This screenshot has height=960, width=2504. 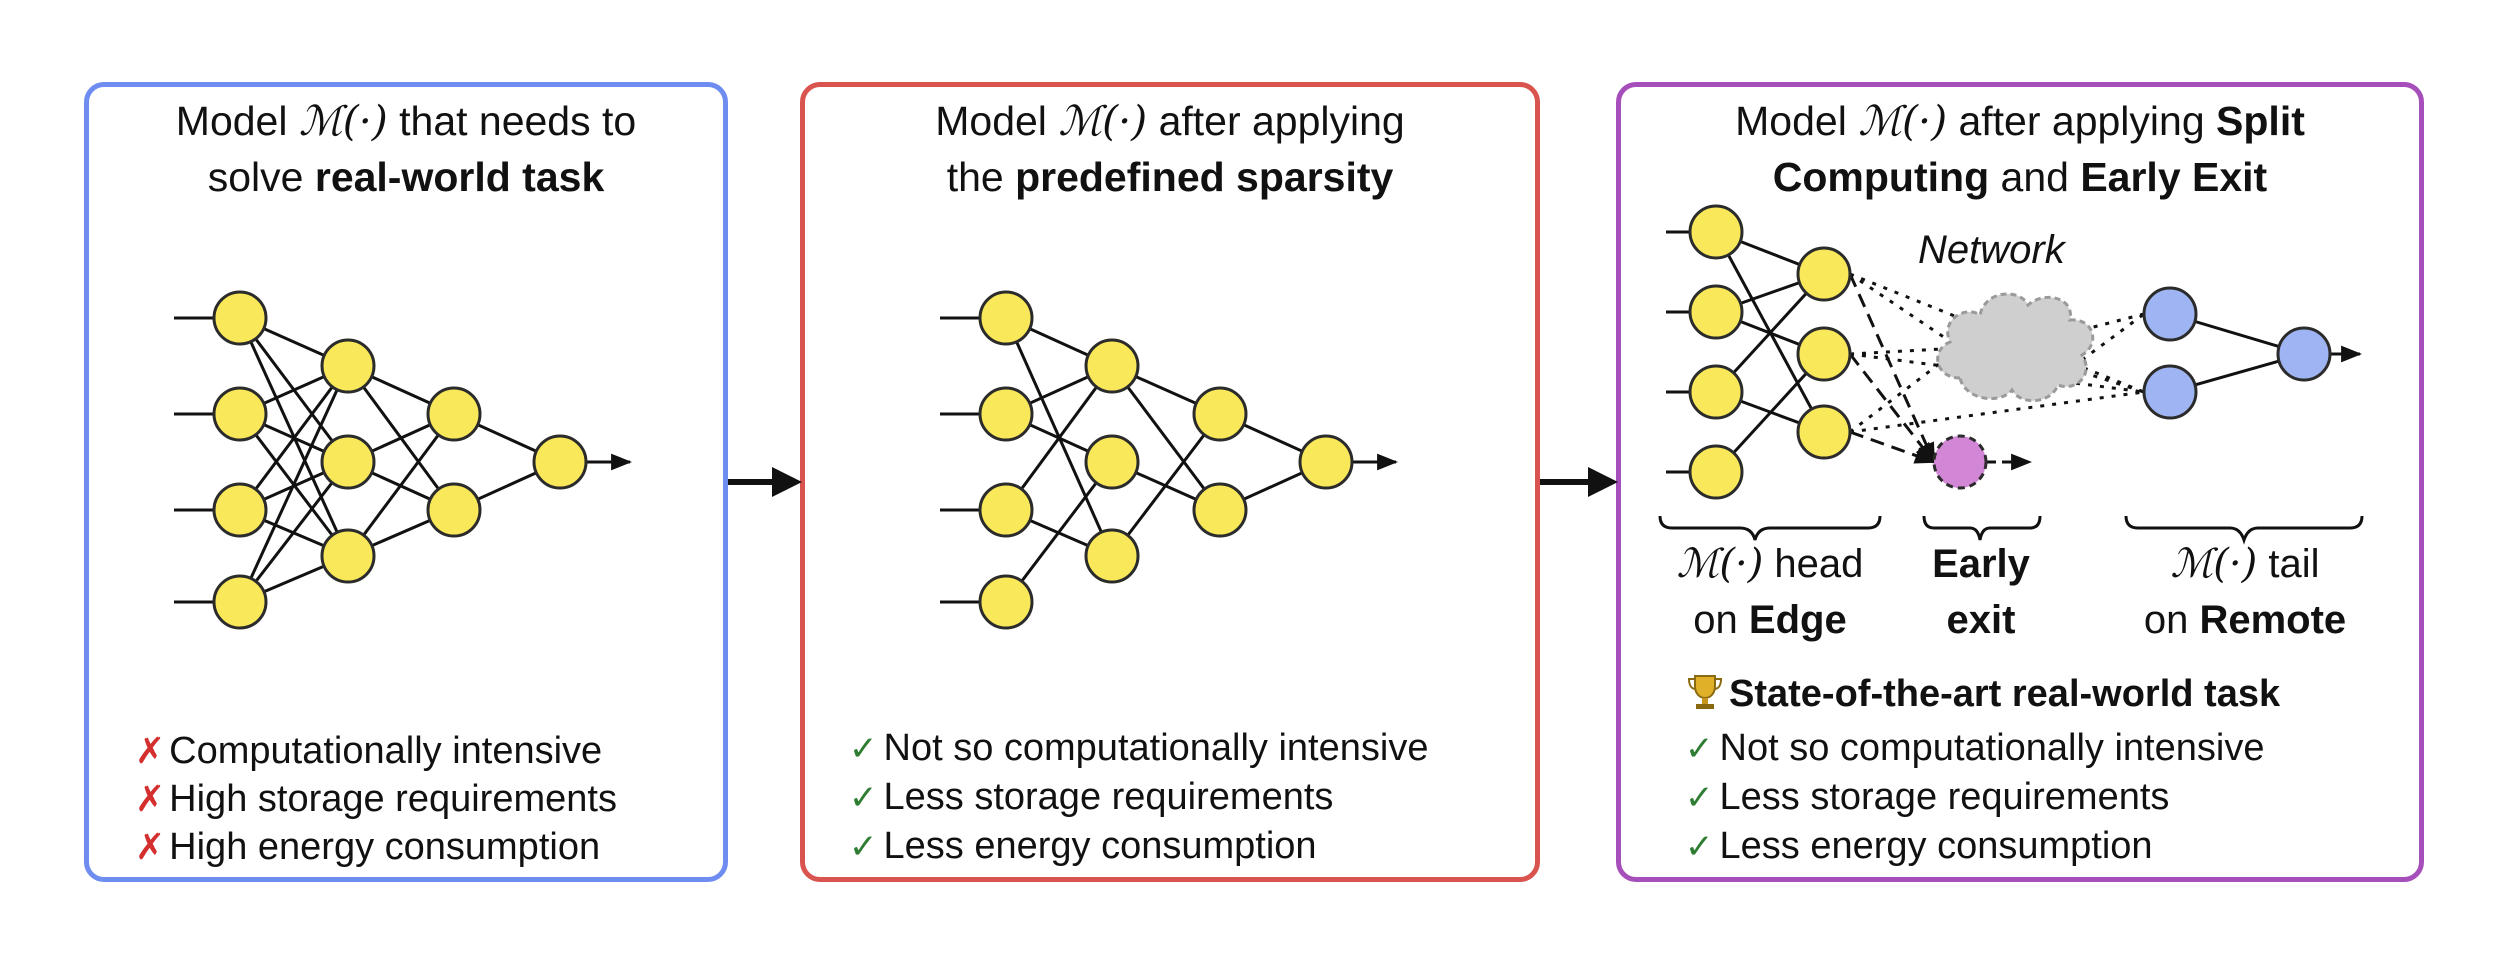 What do you see at coordinates (1981, 564) in the screenshot?
I see `label-bold-text: Early` at bounding box center [1981, 564].